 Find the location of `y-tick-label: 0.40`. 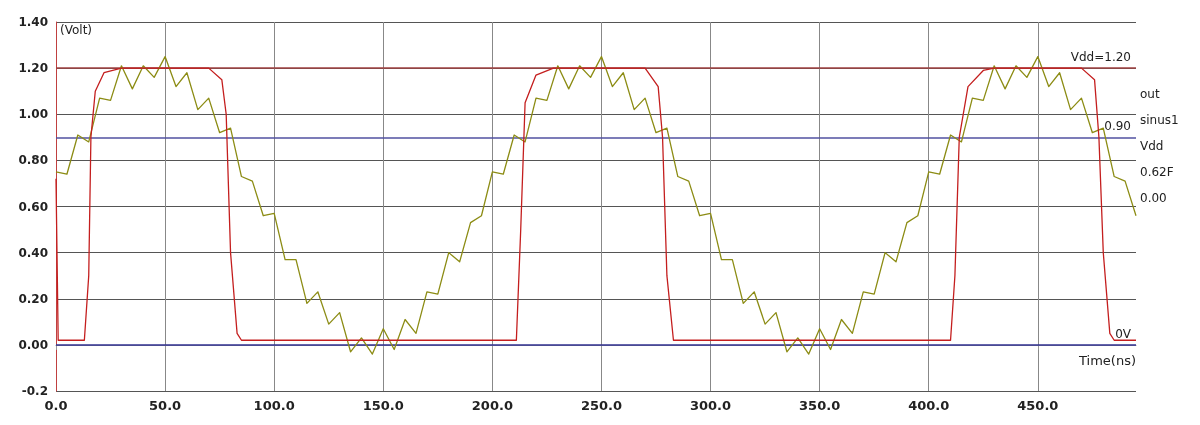

y-tick-label: 0.40 is located at coordinates (33, 252).